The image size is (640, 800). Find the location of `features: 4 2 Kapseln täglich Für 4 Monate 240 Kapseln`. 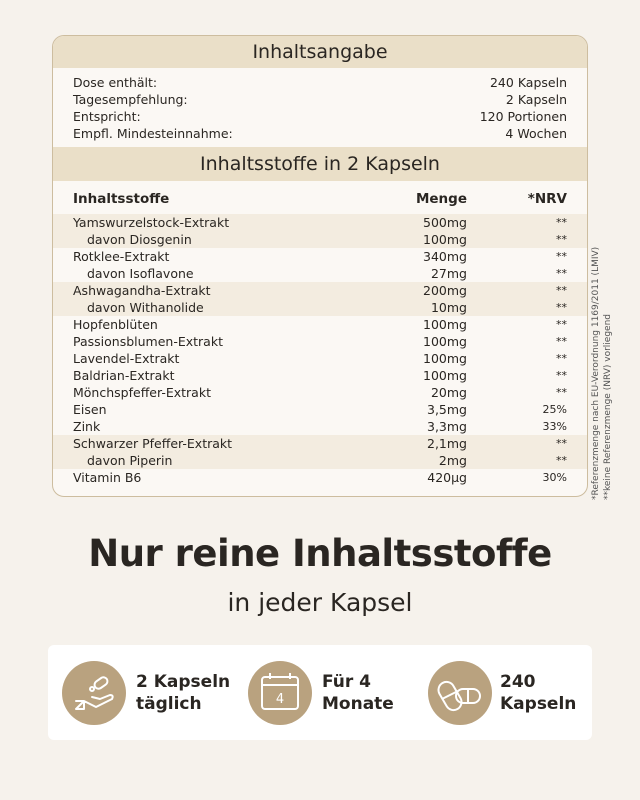

features: 4 2 Kapseln täglich Für 4 Monate 240 Kapseln is located at coordinates (320, 692).